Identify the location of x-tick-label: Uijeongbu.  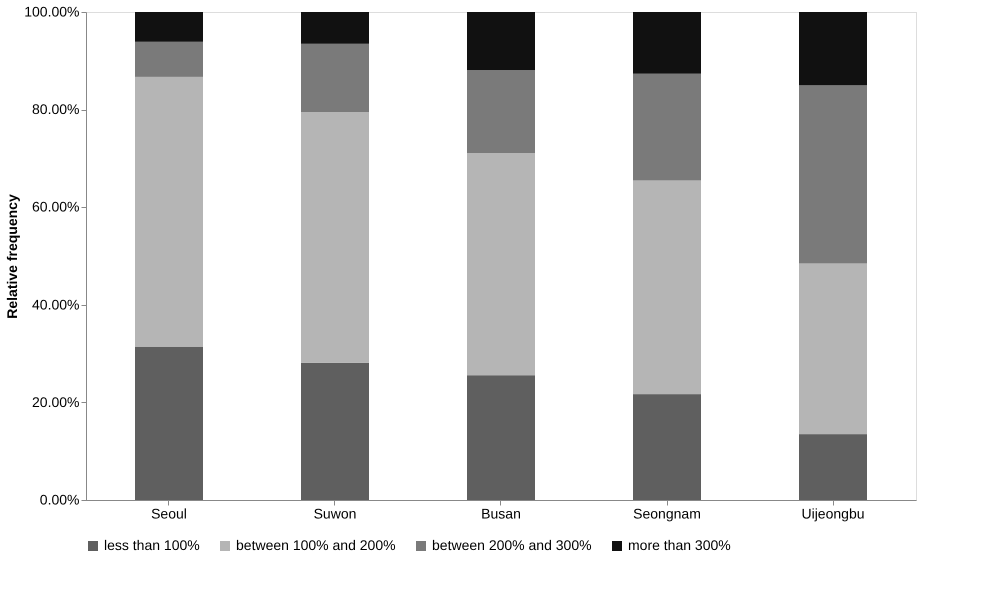
(833, 514).